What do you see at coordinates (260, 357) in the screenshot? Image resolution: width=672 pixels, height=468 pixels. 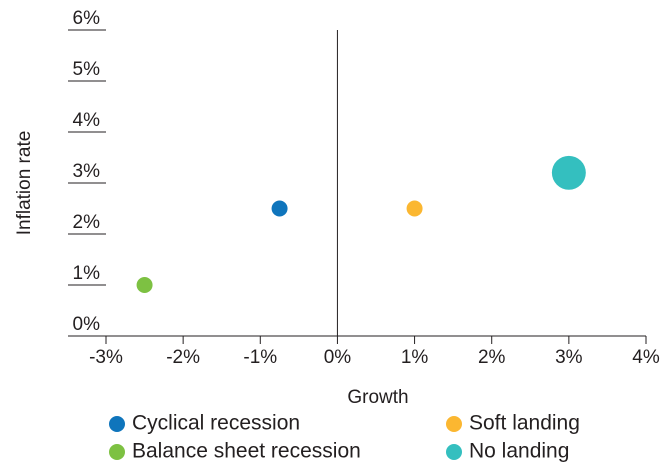 I see `x-tick-label: -1%` at bounding box center [260, 357].